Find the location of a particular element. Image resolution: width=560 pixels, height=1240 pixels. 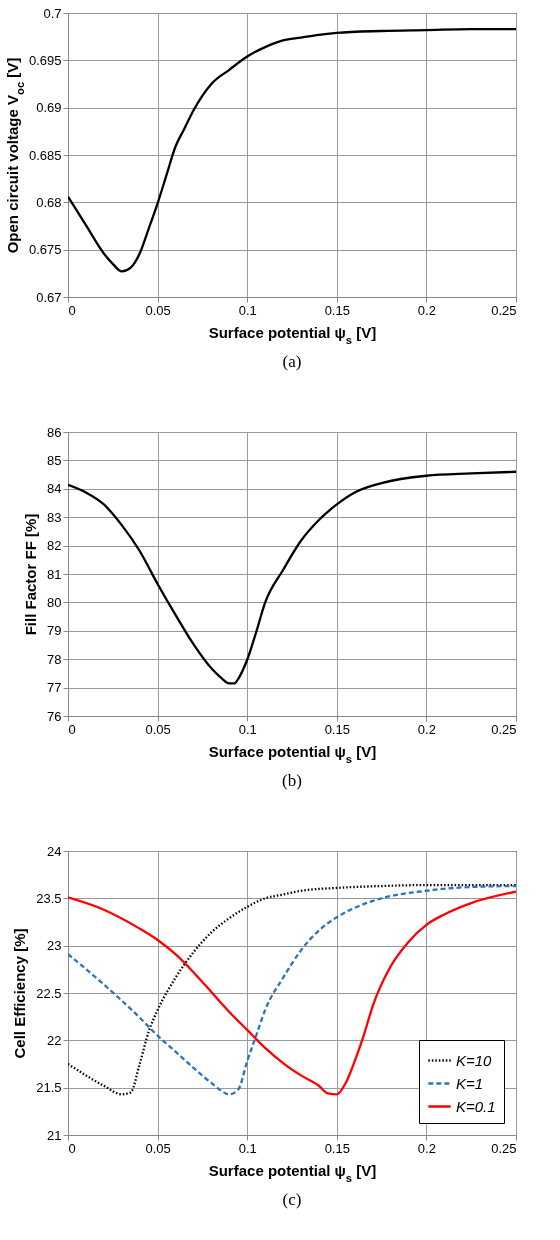

y-tick-label: 21 is located at coordinates (54, 1135).